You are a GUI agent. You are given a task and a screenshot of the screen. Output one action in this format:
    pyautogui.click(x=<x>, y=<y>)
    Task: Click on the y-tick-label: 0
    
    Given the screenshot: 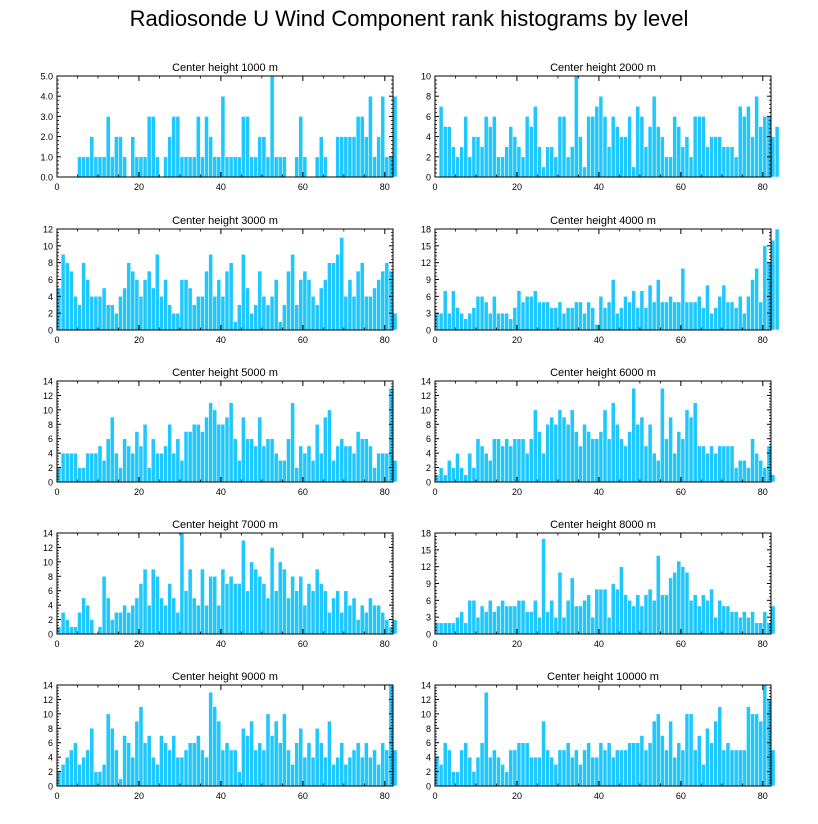 What is the action you would take?
    pyautogui.click(x=428, y=635)
    